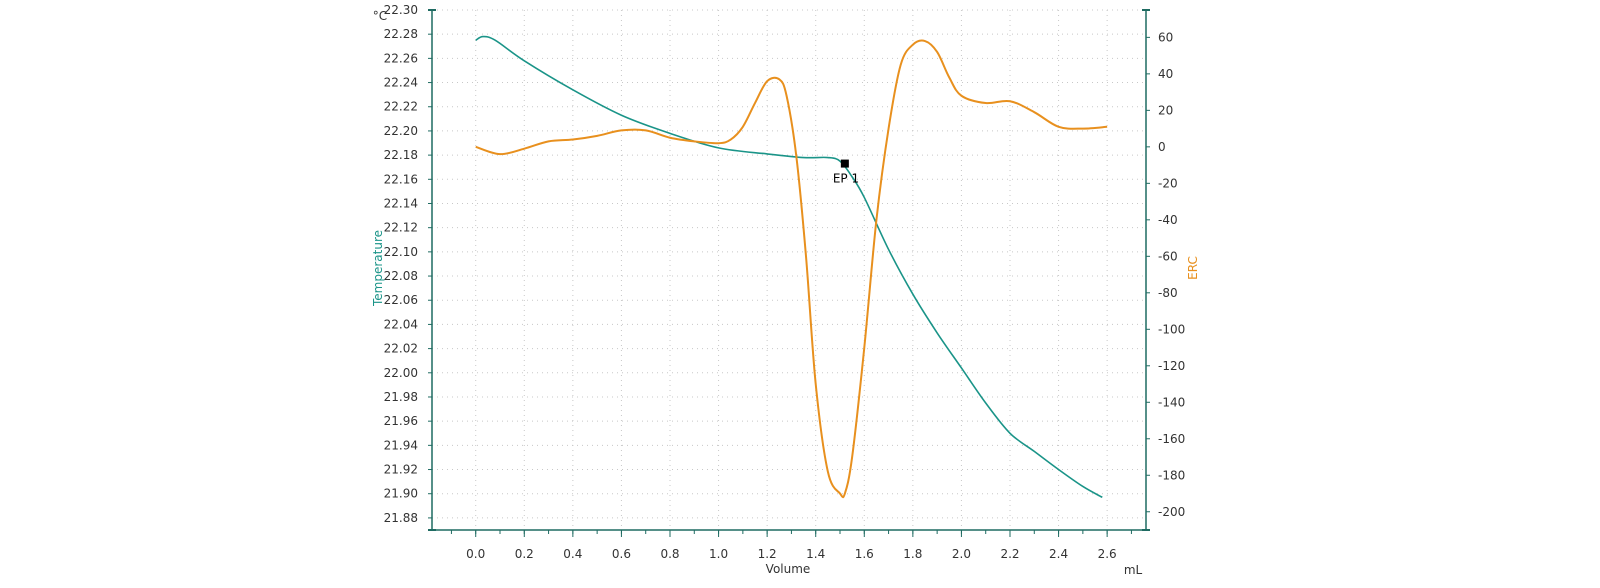 The width and height of the screenshot is (1600, 588). I want to click on y1-tick-label: 22.28, so click(401, 34).